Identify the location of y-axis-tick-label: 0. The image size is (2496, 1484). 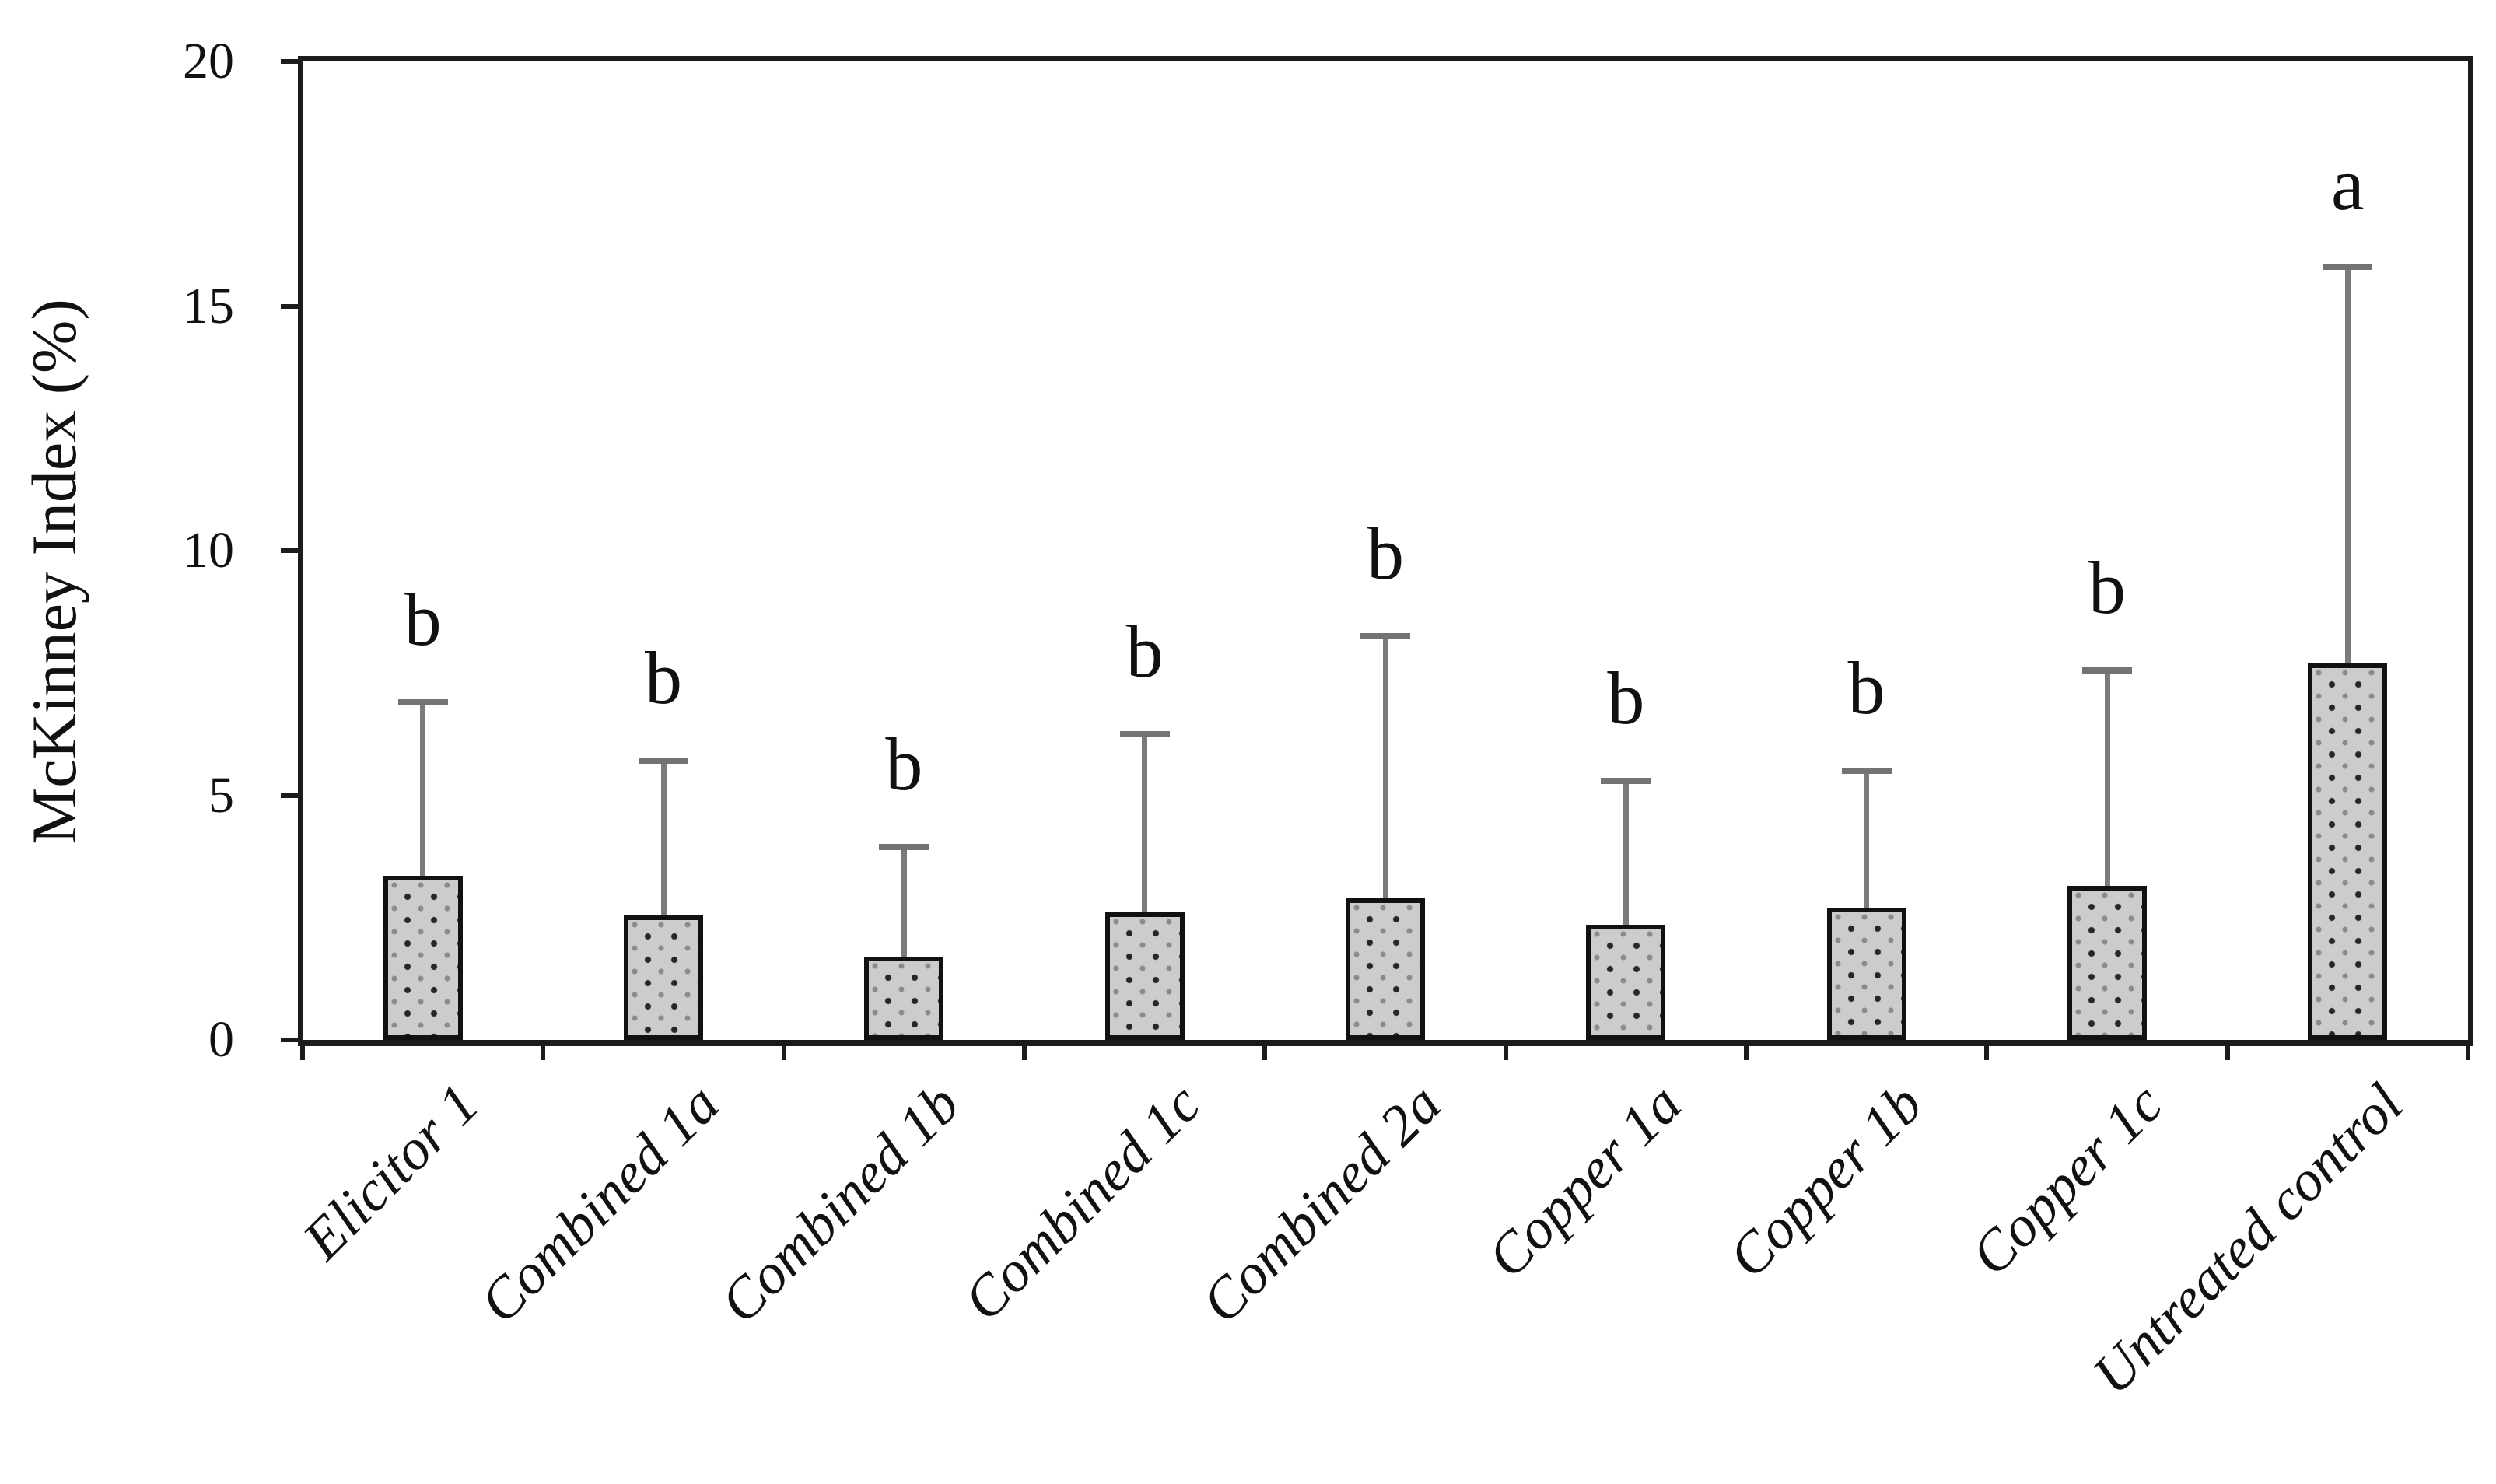
(221, 1039).